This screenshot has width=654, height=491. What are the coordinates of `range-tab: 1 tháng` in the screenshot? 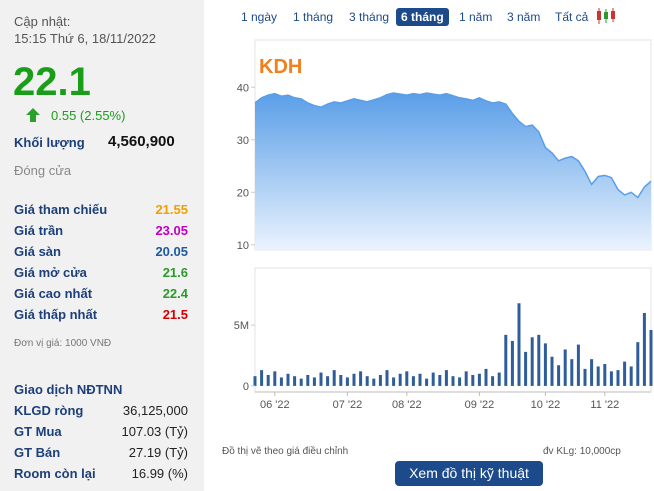 It's located at (313, 17).